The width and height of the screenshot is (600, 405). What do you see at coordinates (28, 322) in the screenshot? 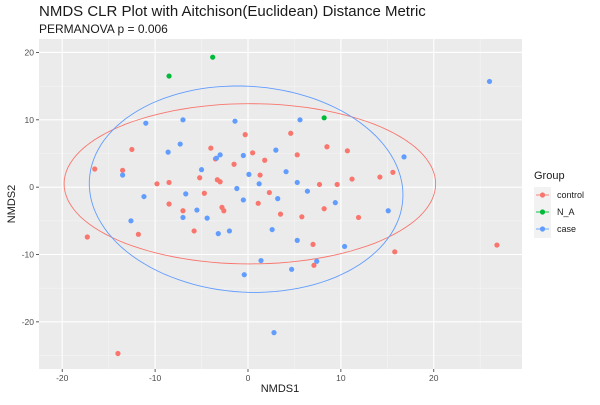
I see `y-tick-label: -20` at bounding box center [28, 322].